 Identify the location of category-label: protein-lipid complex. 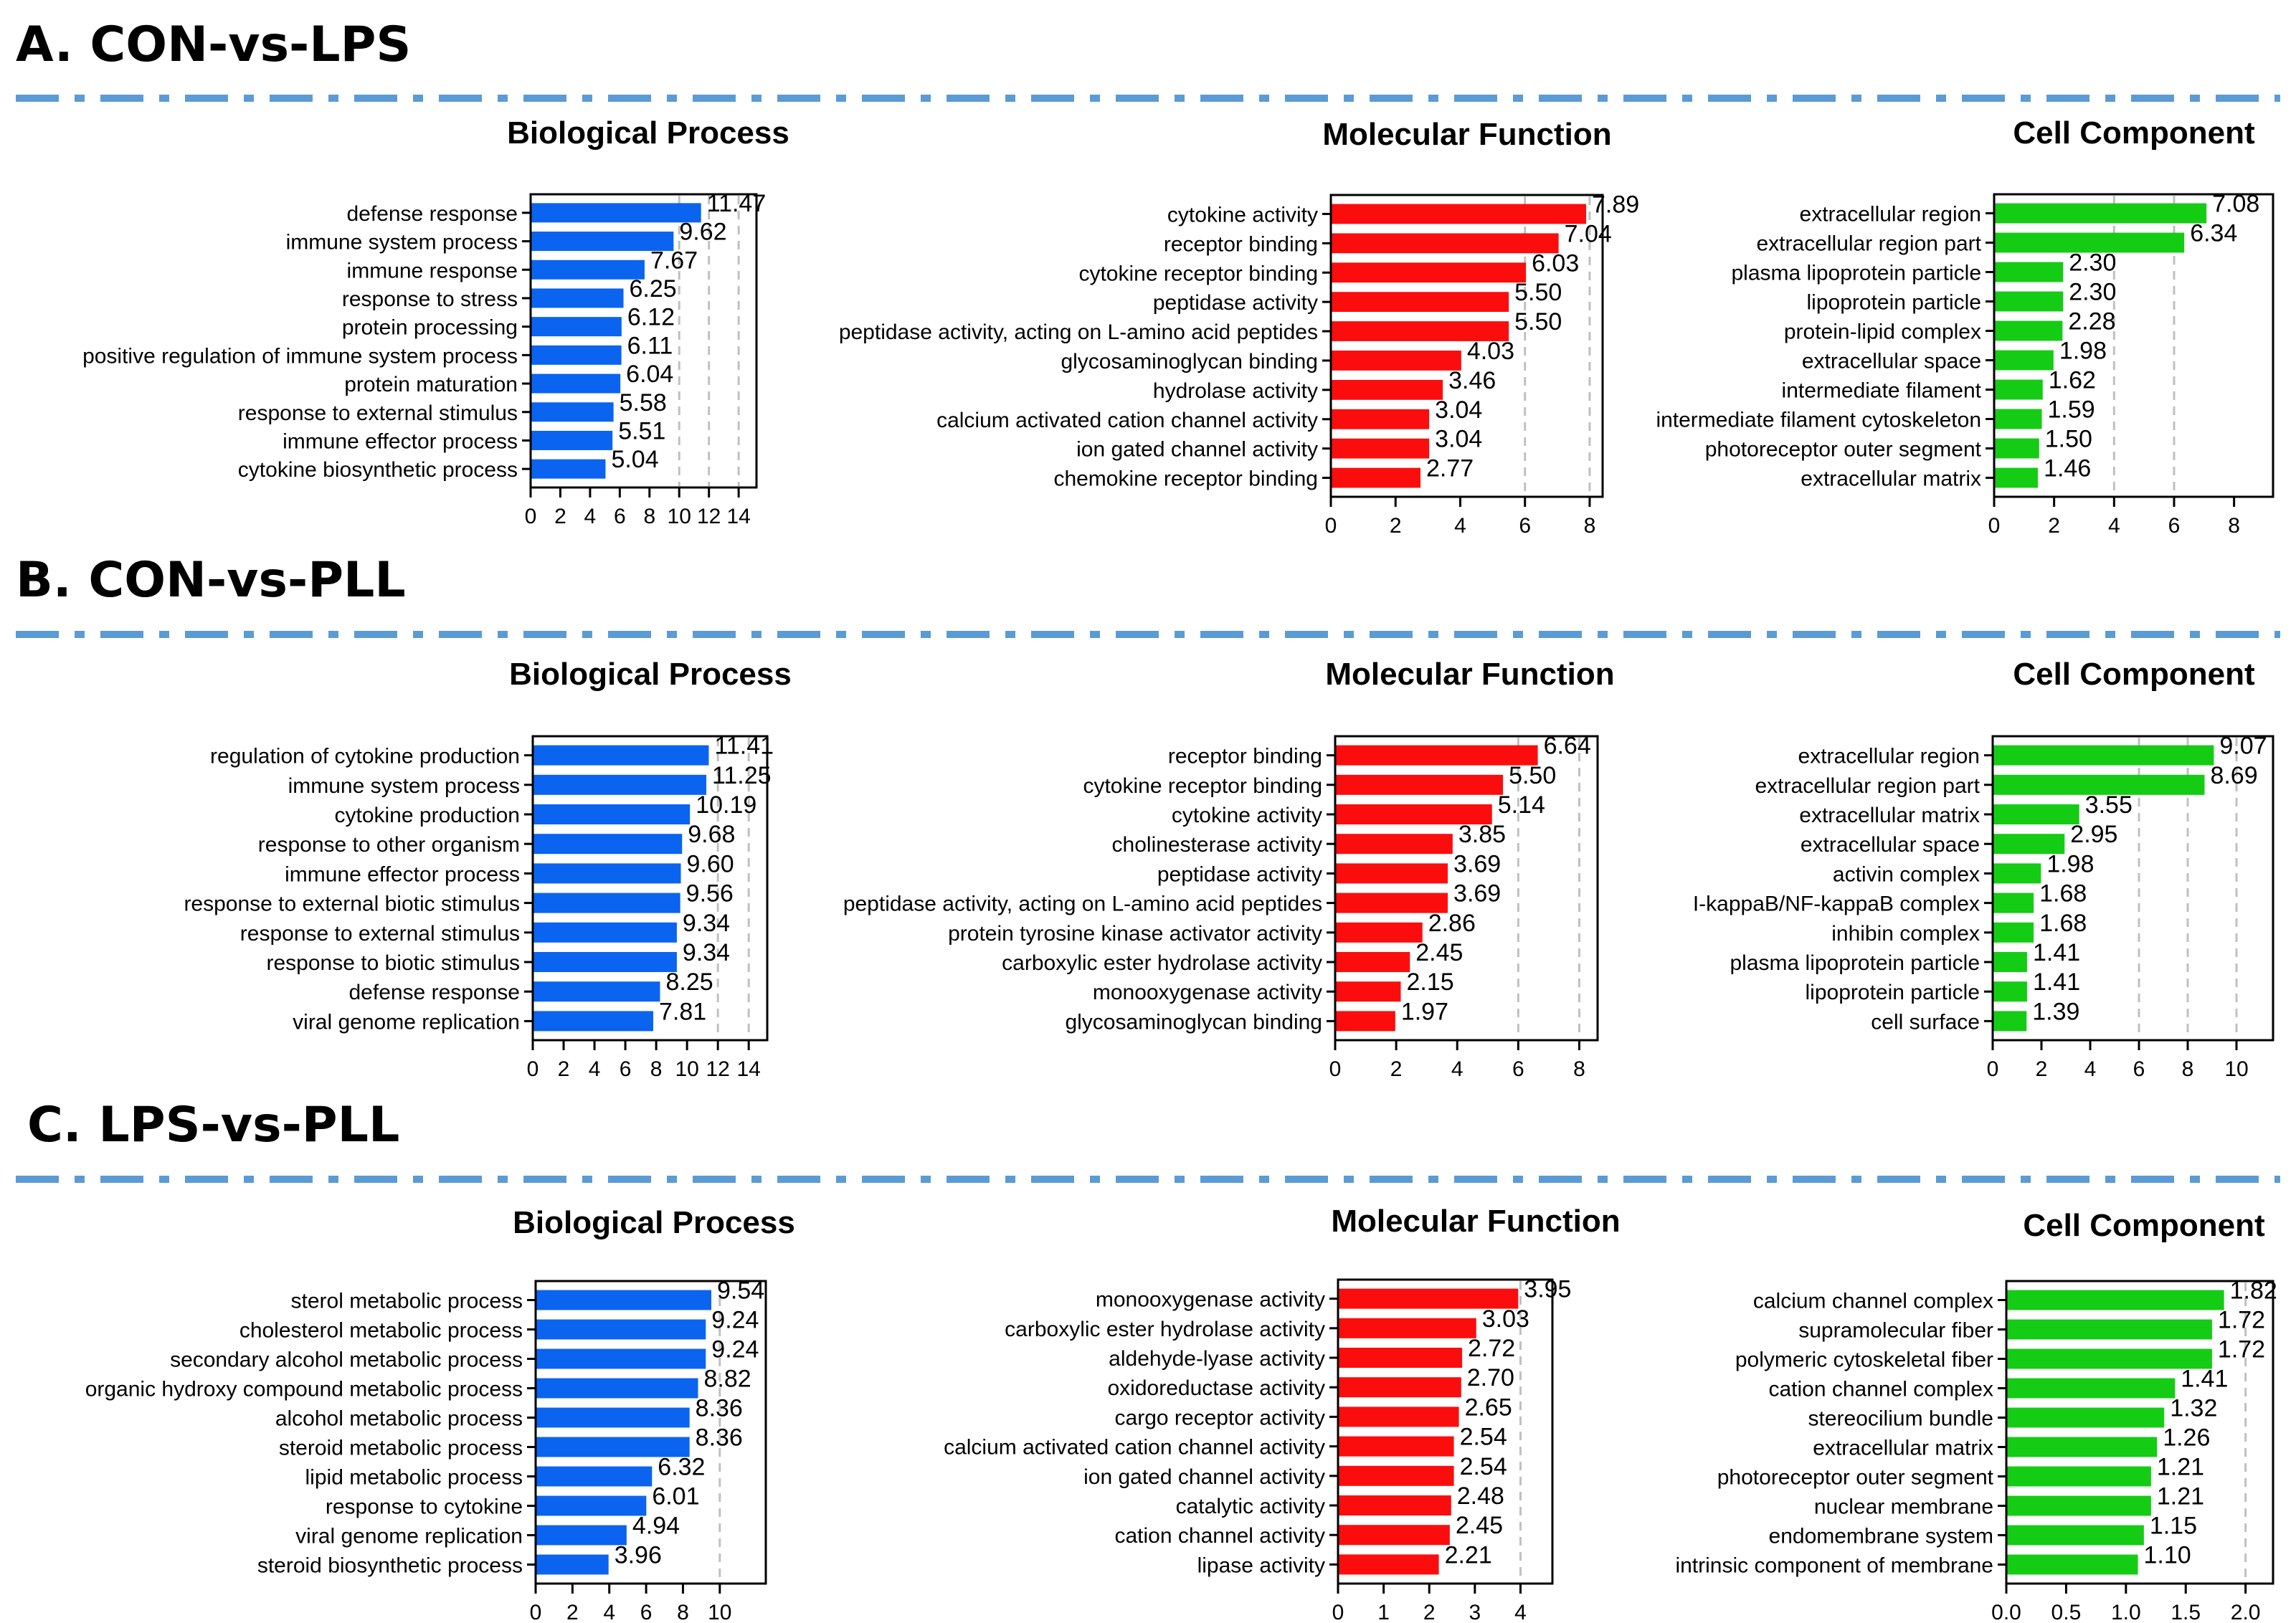
(1882, 332).